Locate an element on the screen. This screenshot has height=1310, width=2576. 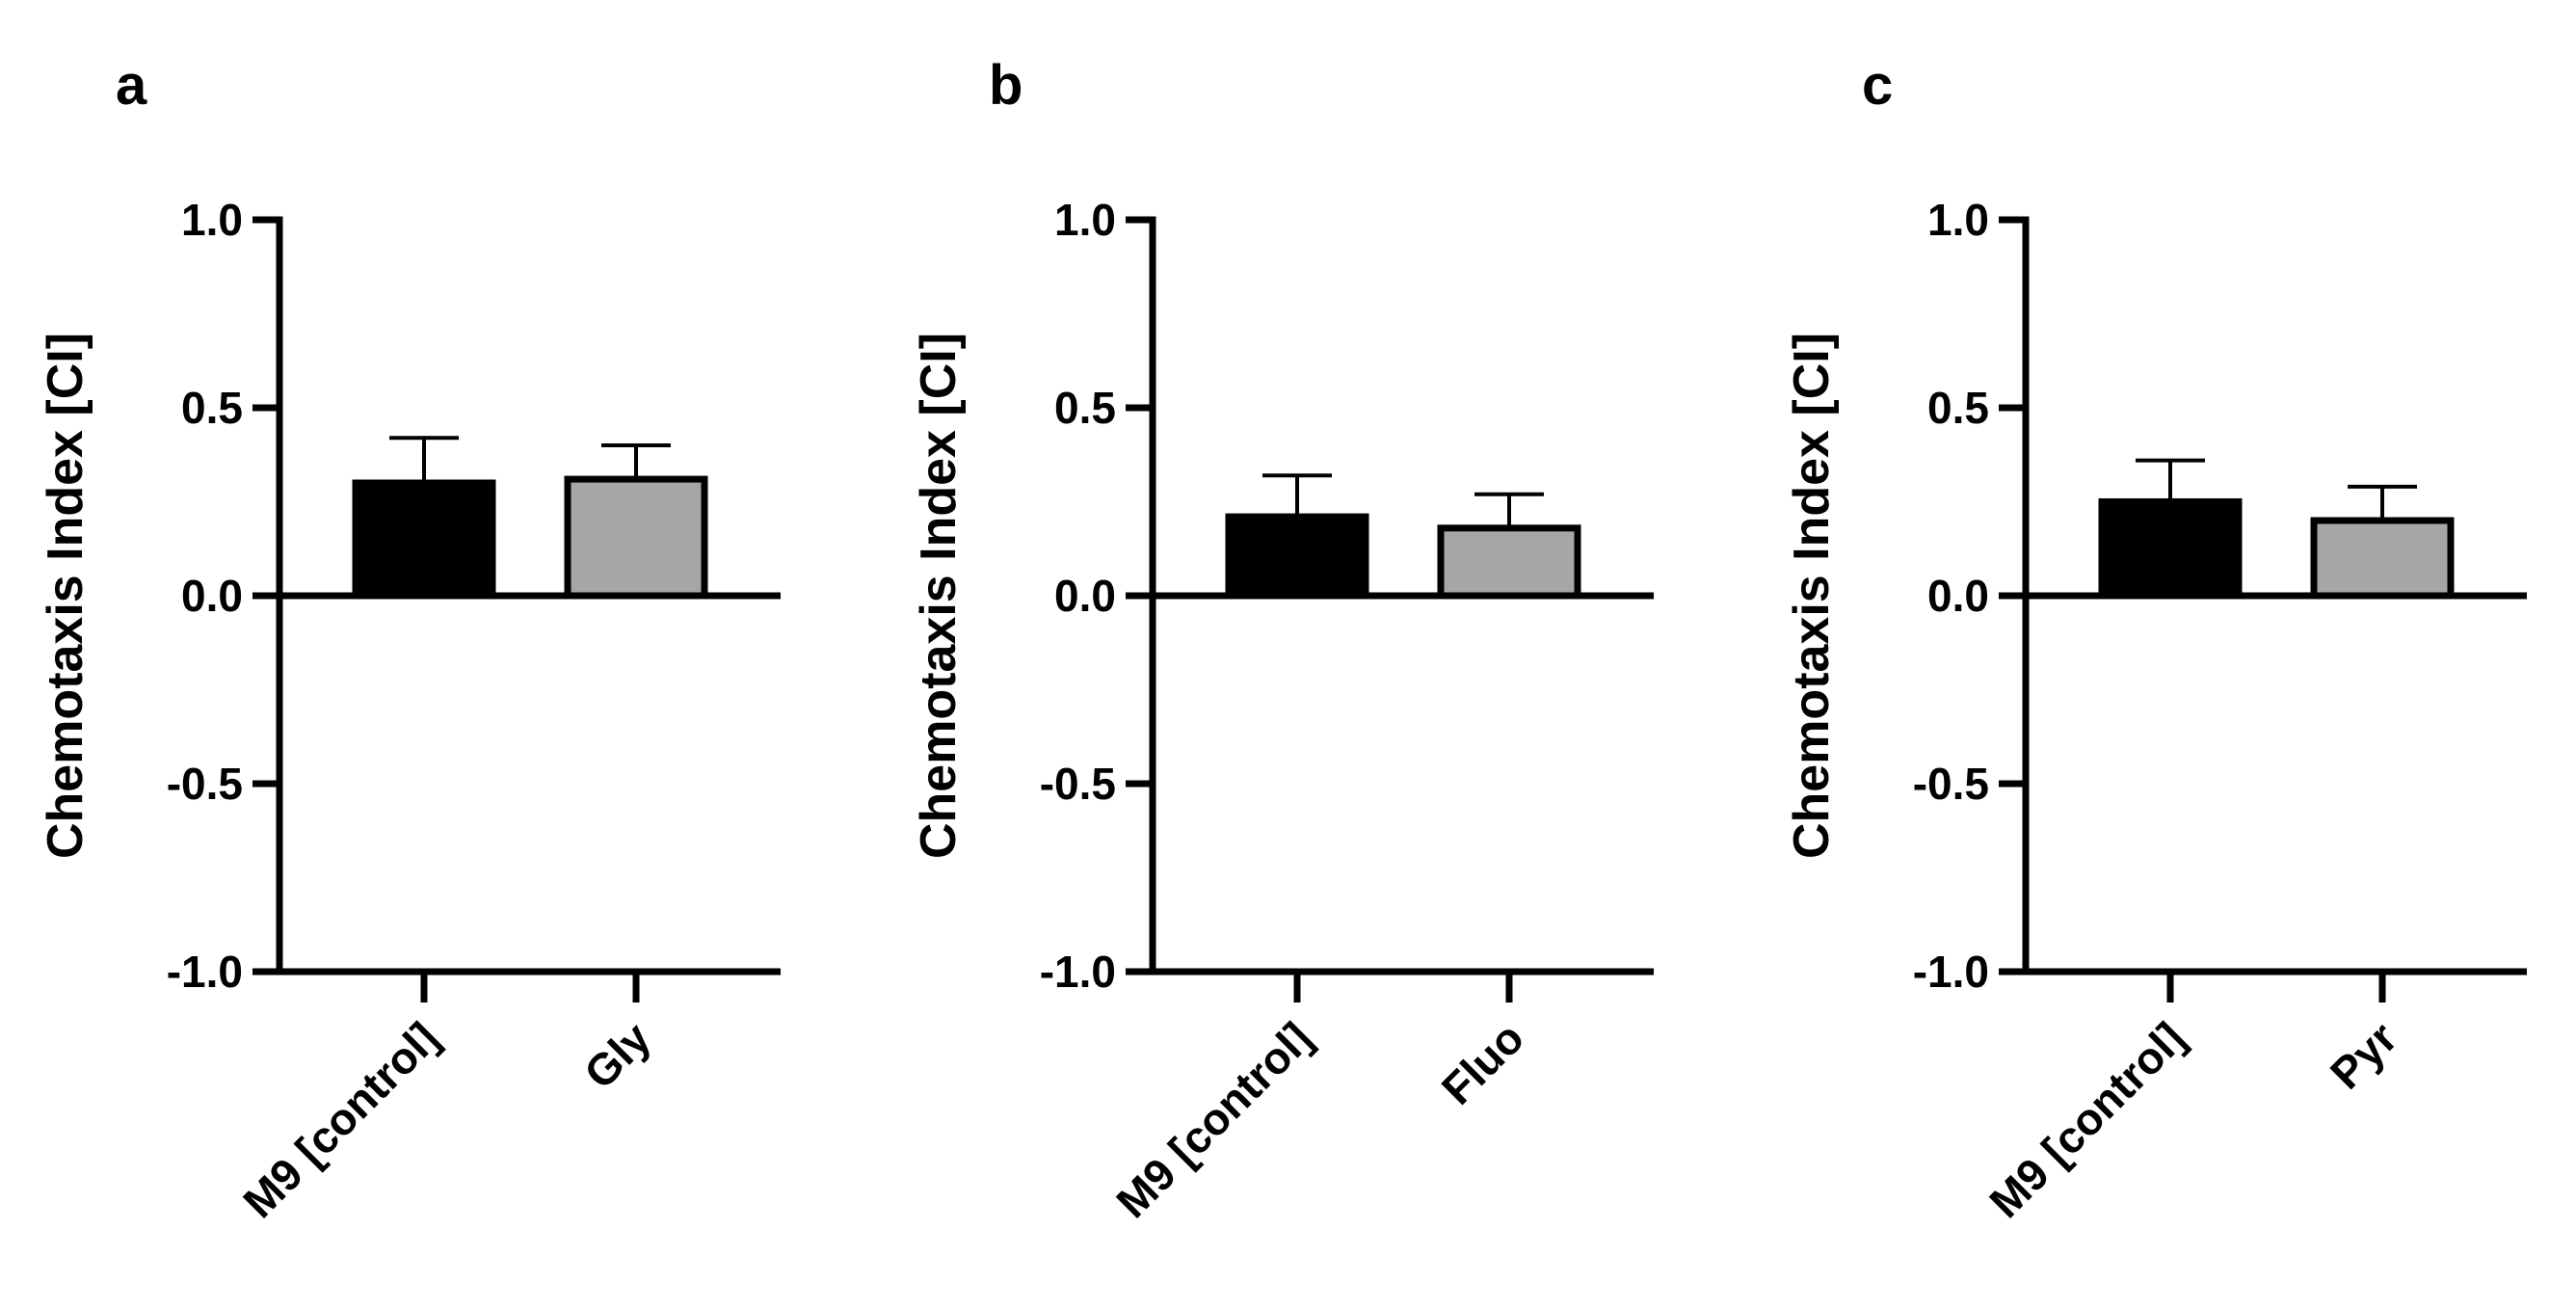
category-label: Gly is located at coordinates (617, 1055).